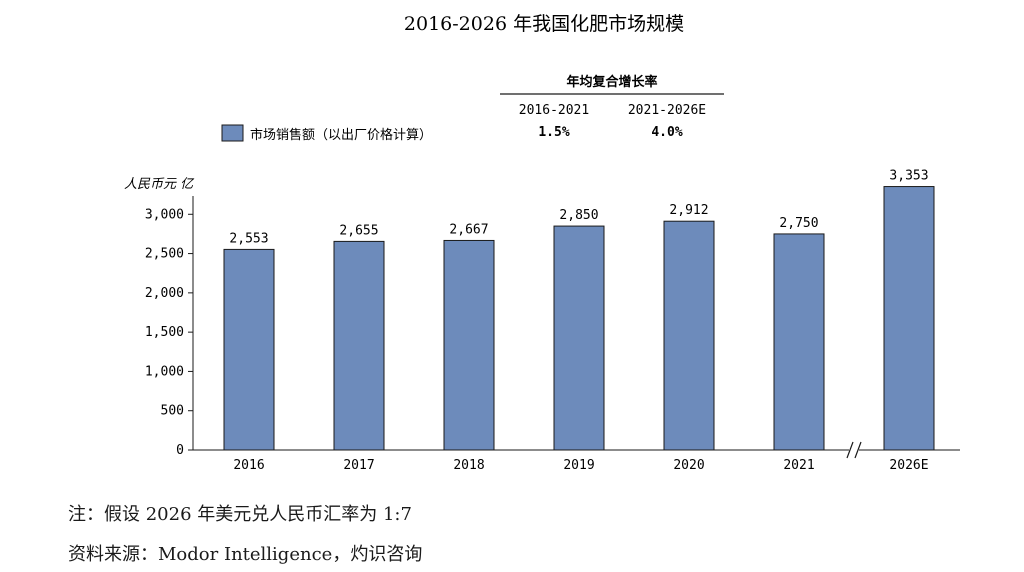  Describe the element at coordinates (164, 332) in the screenshot. I see `y-tick-label: 1,500` at that location.